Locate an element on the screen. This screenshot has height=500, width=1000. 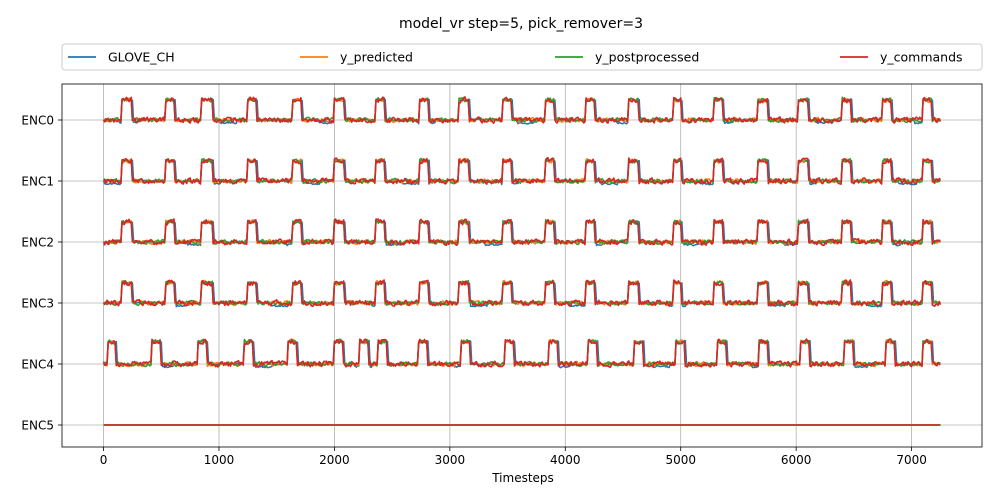
y-tick-label-enc2: ENC2 is located at coordinates (37, 243).